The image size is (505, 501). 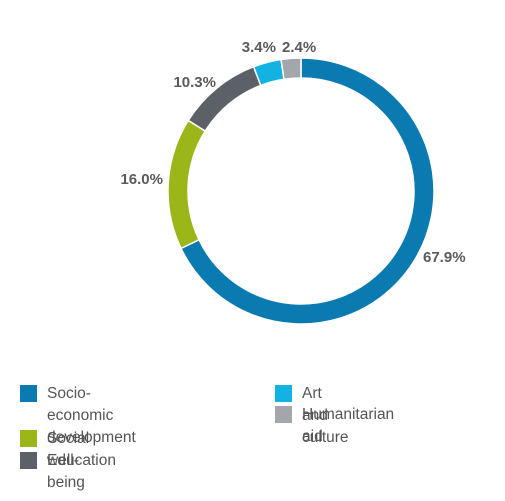 I want to click on legend-label: Social well-being, so click(x=68, y=460).